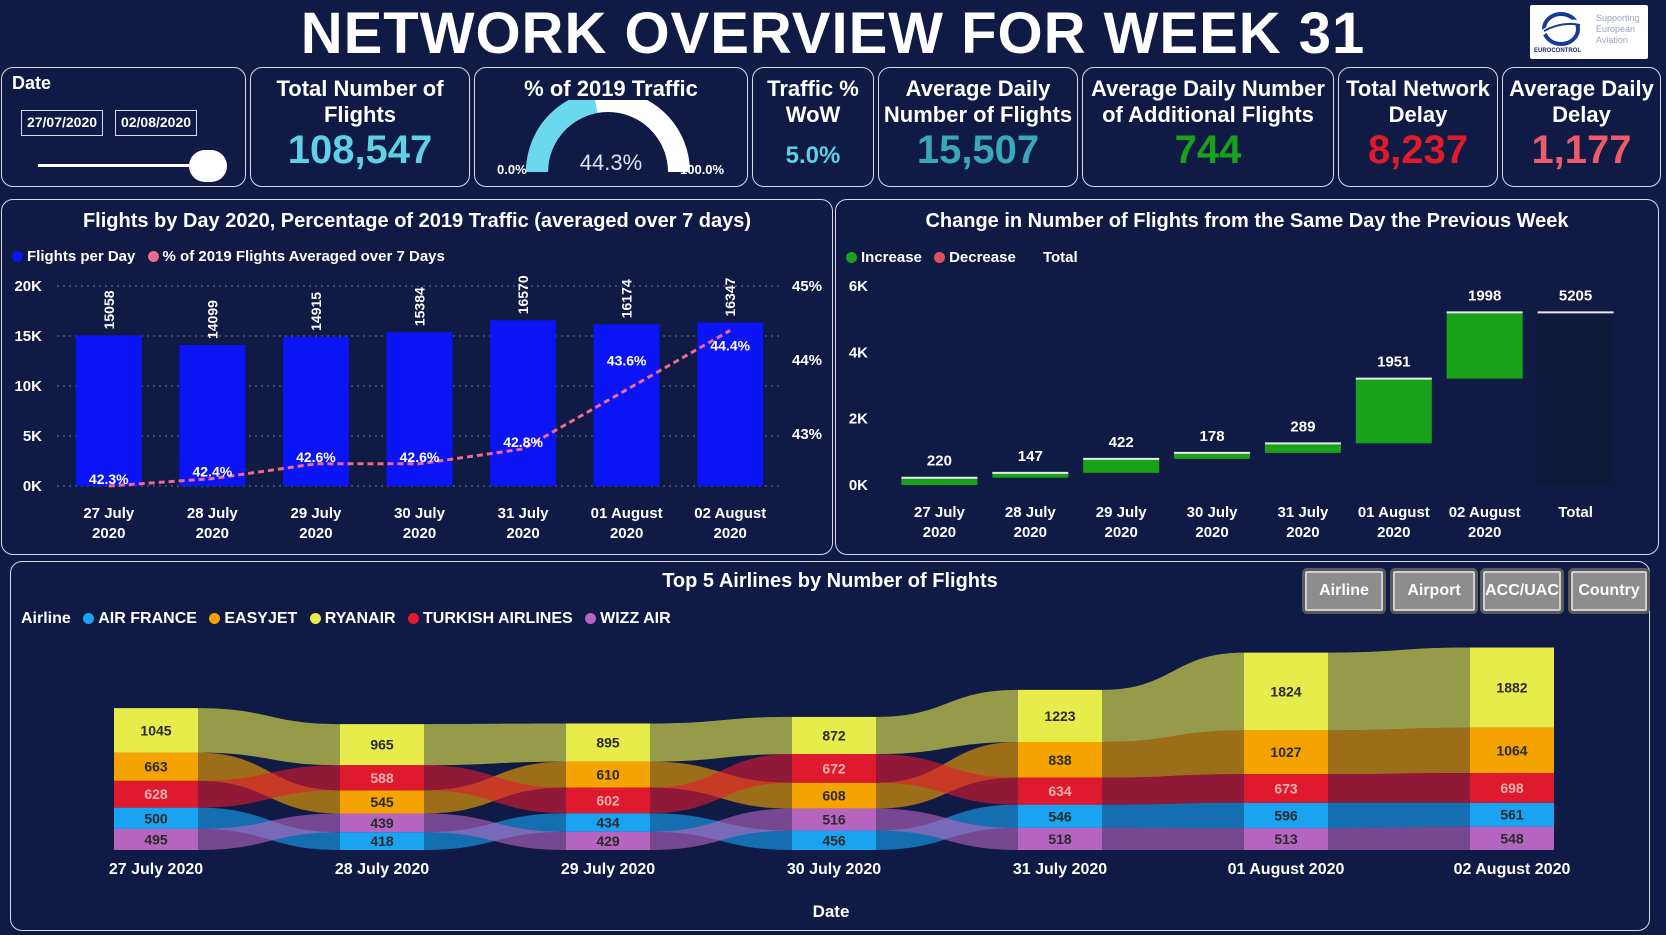 The height and width of the screenshot is (935, 1666). Describe the element at coordinates (1060, 869) in the screenshot. I see `x-tick-label: 31 July 2020` at that location.